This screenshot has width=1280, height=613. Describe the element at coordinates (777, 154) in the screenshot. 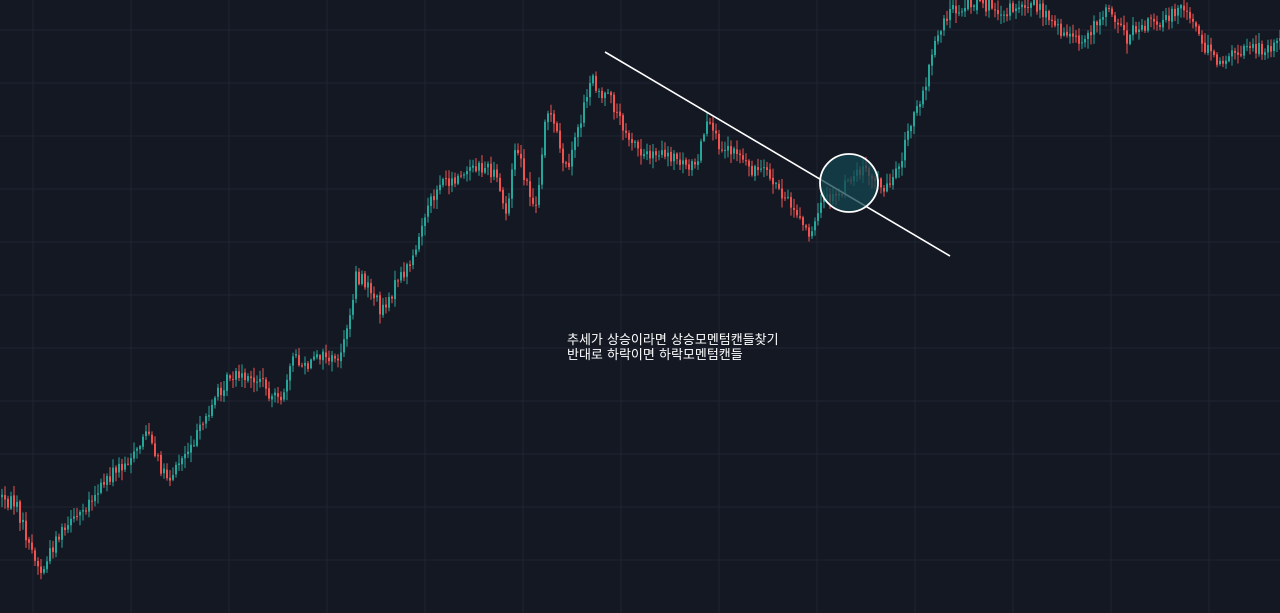

I see `drawings-layer` at that location.